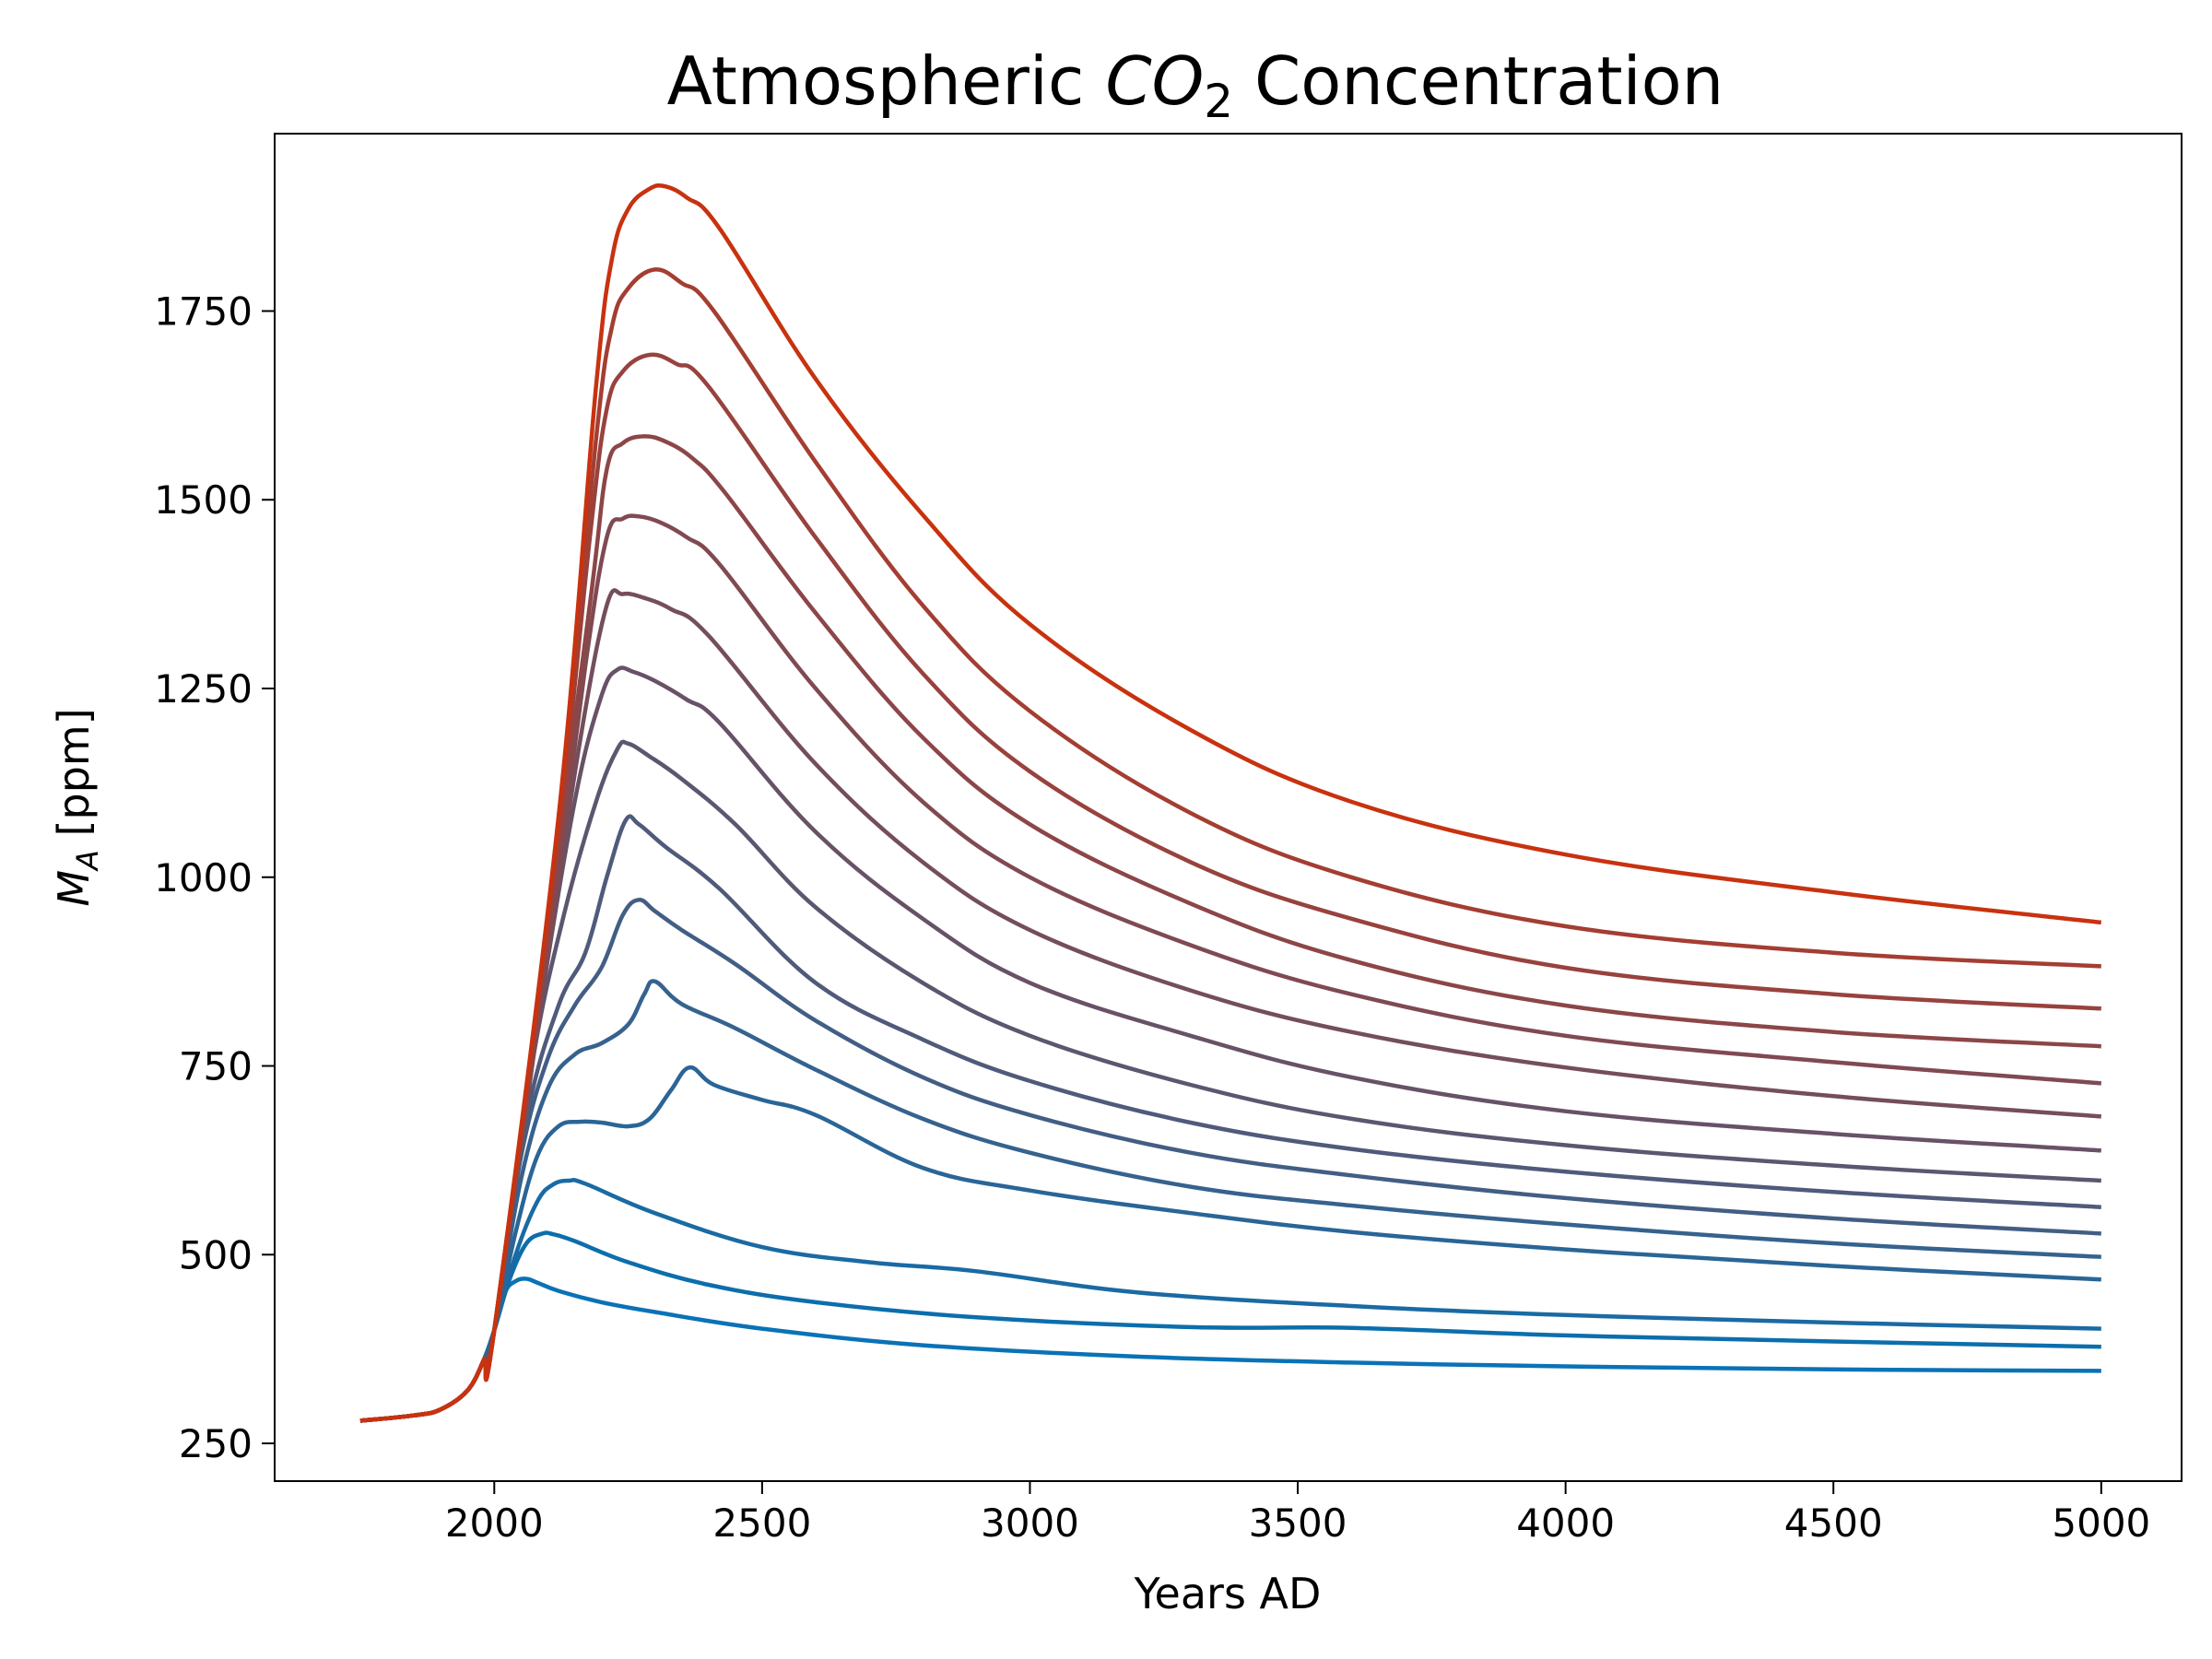 The width and height of the screenshot is (2212, 1659). I want to click on y-axis-label: MA [ppm], so click(77, 807).